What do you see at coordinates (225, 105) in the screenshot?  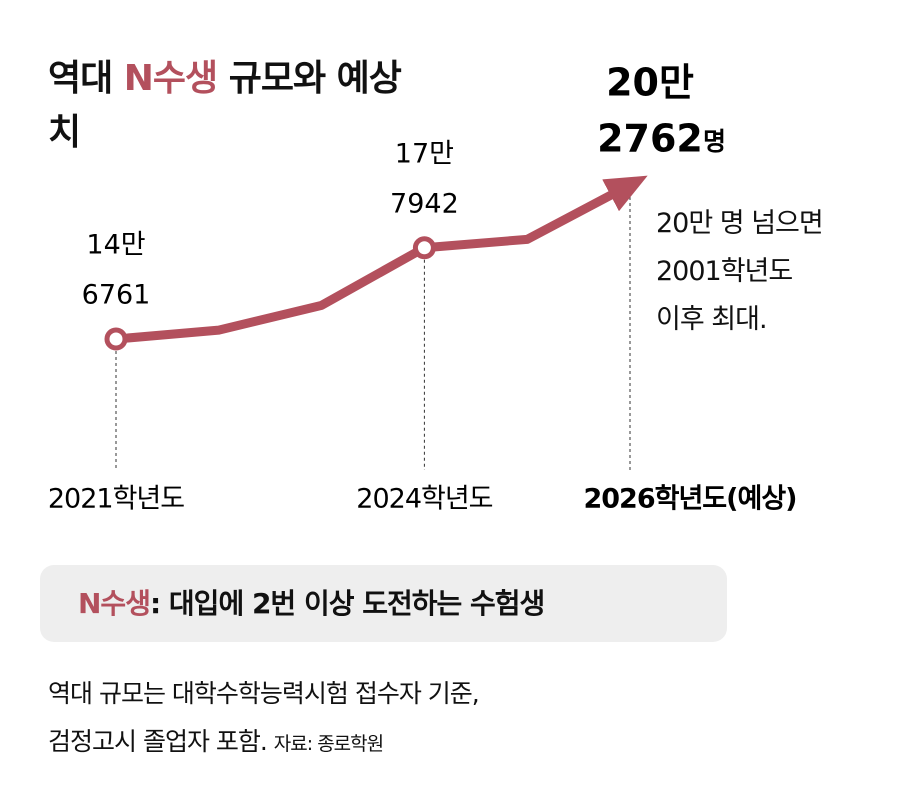 I see `title-text: 규모와 예상치` at bounding box center [225, 105].